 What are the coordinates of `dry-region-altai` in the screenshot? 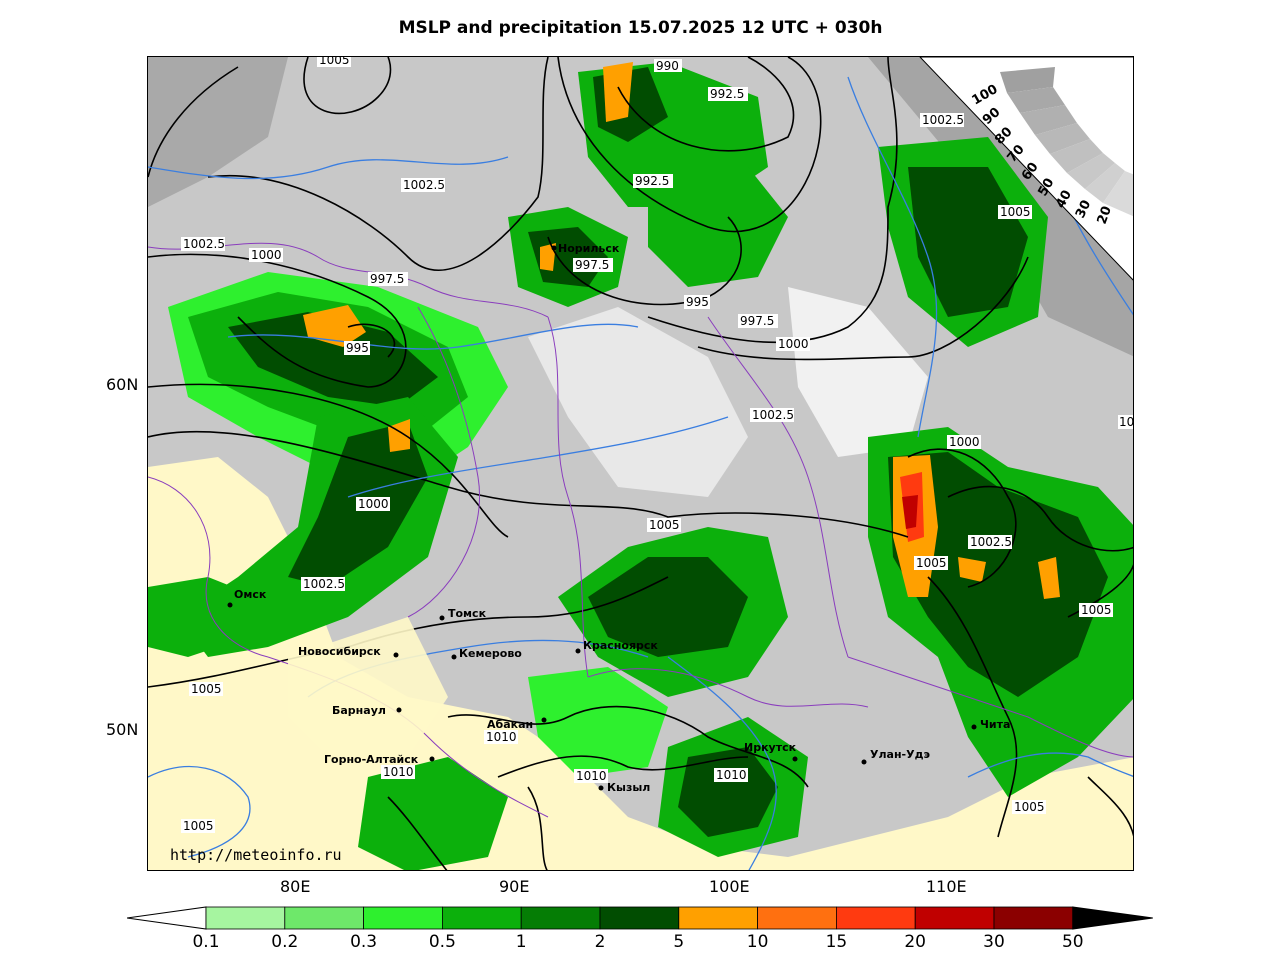 It's located at (368, 687).